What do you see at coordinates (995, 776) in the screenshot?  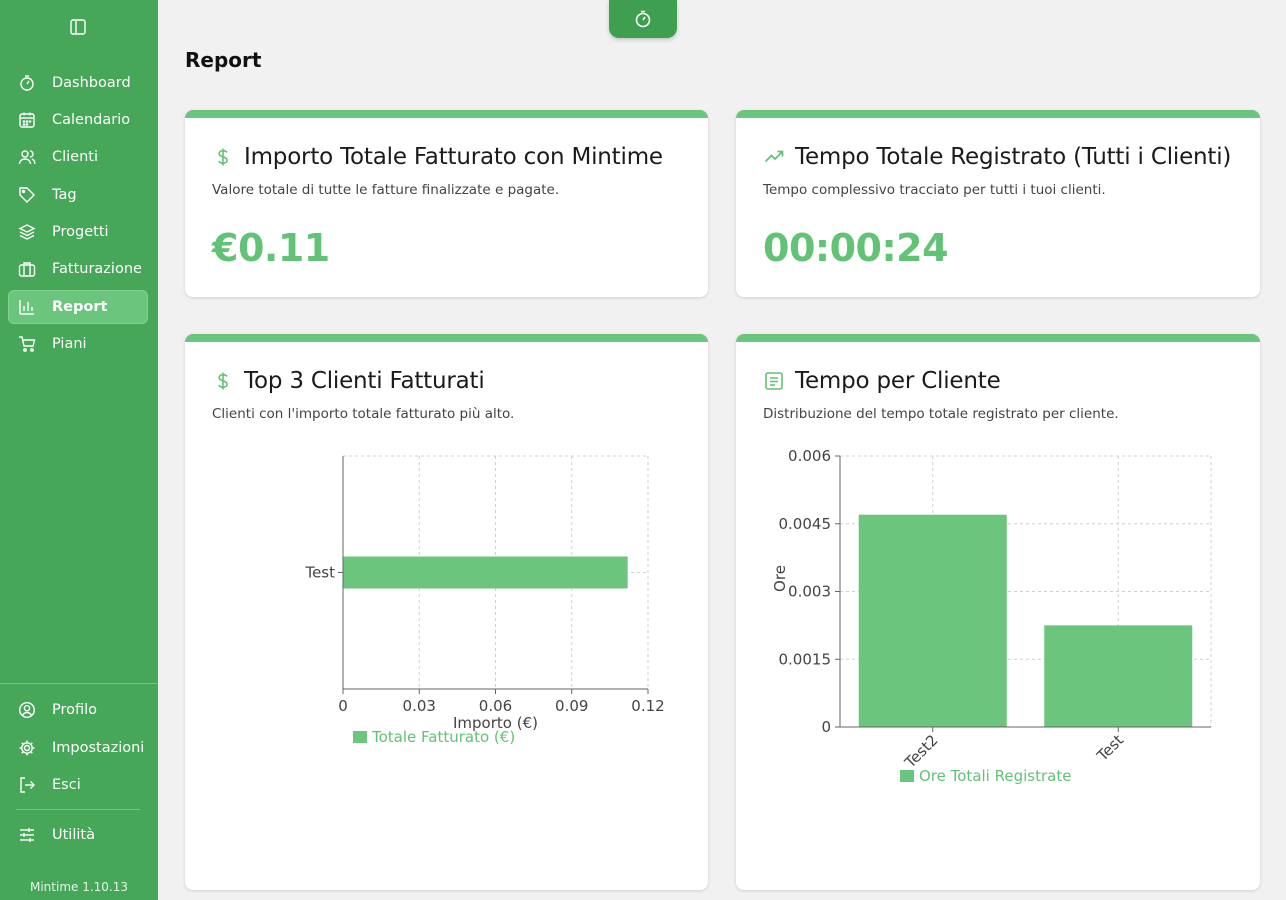 I see `legend-label: Ore Totali Registrate` at bounding box center [995, 776].